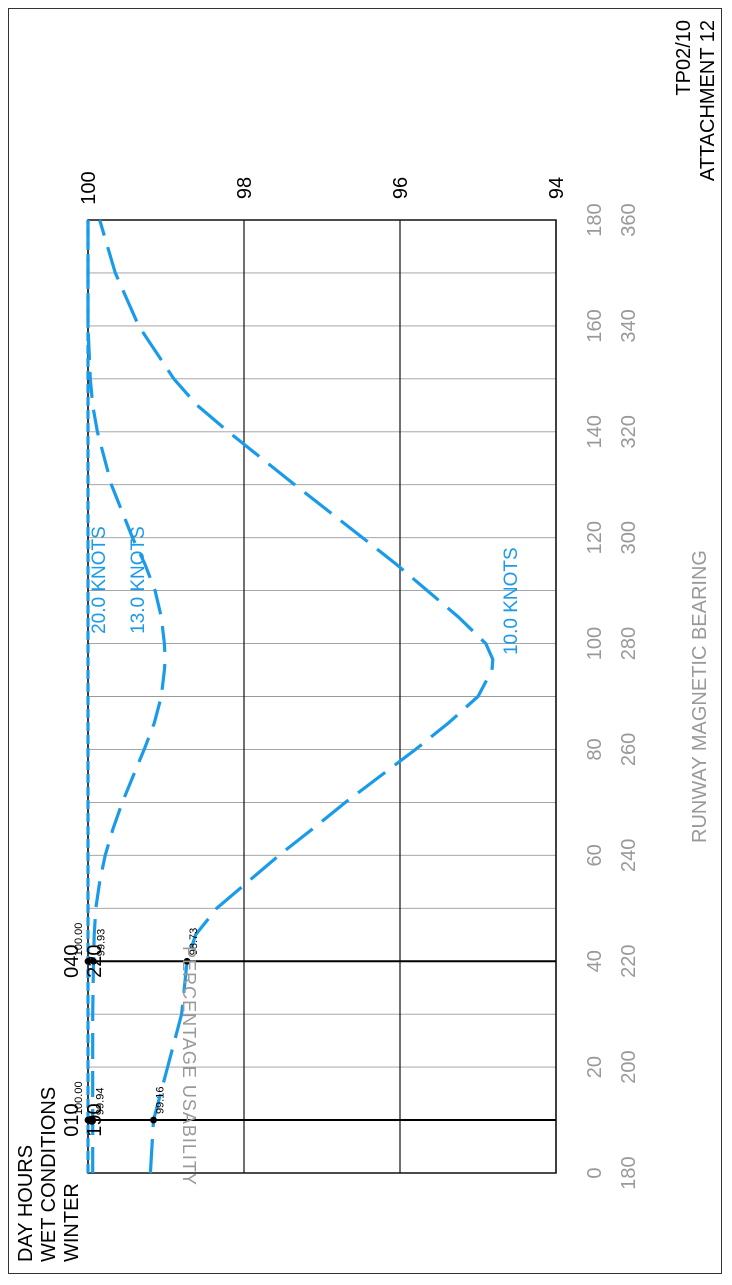 This screenshot has height=1285, width=732. I want to click on x-tick-label-primary-20: 20, so click(595, 1067).